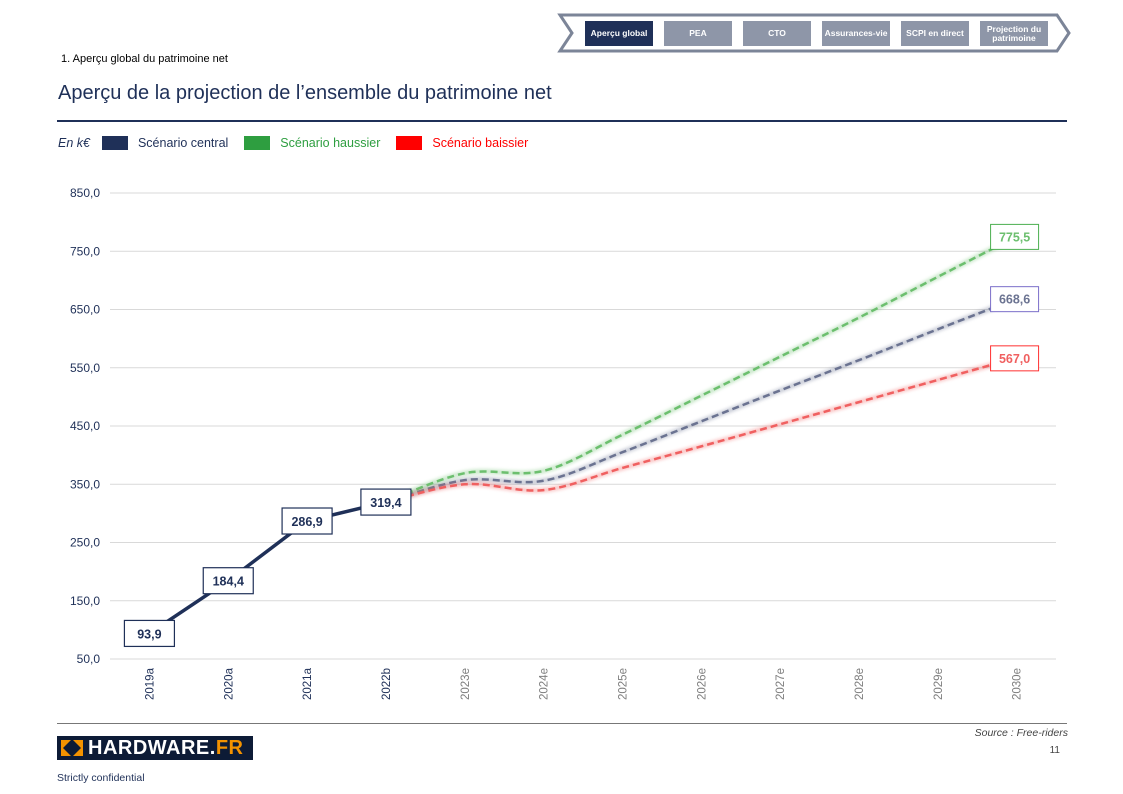  I want to click on x-tick-label: 2028e, so click(860, 684).